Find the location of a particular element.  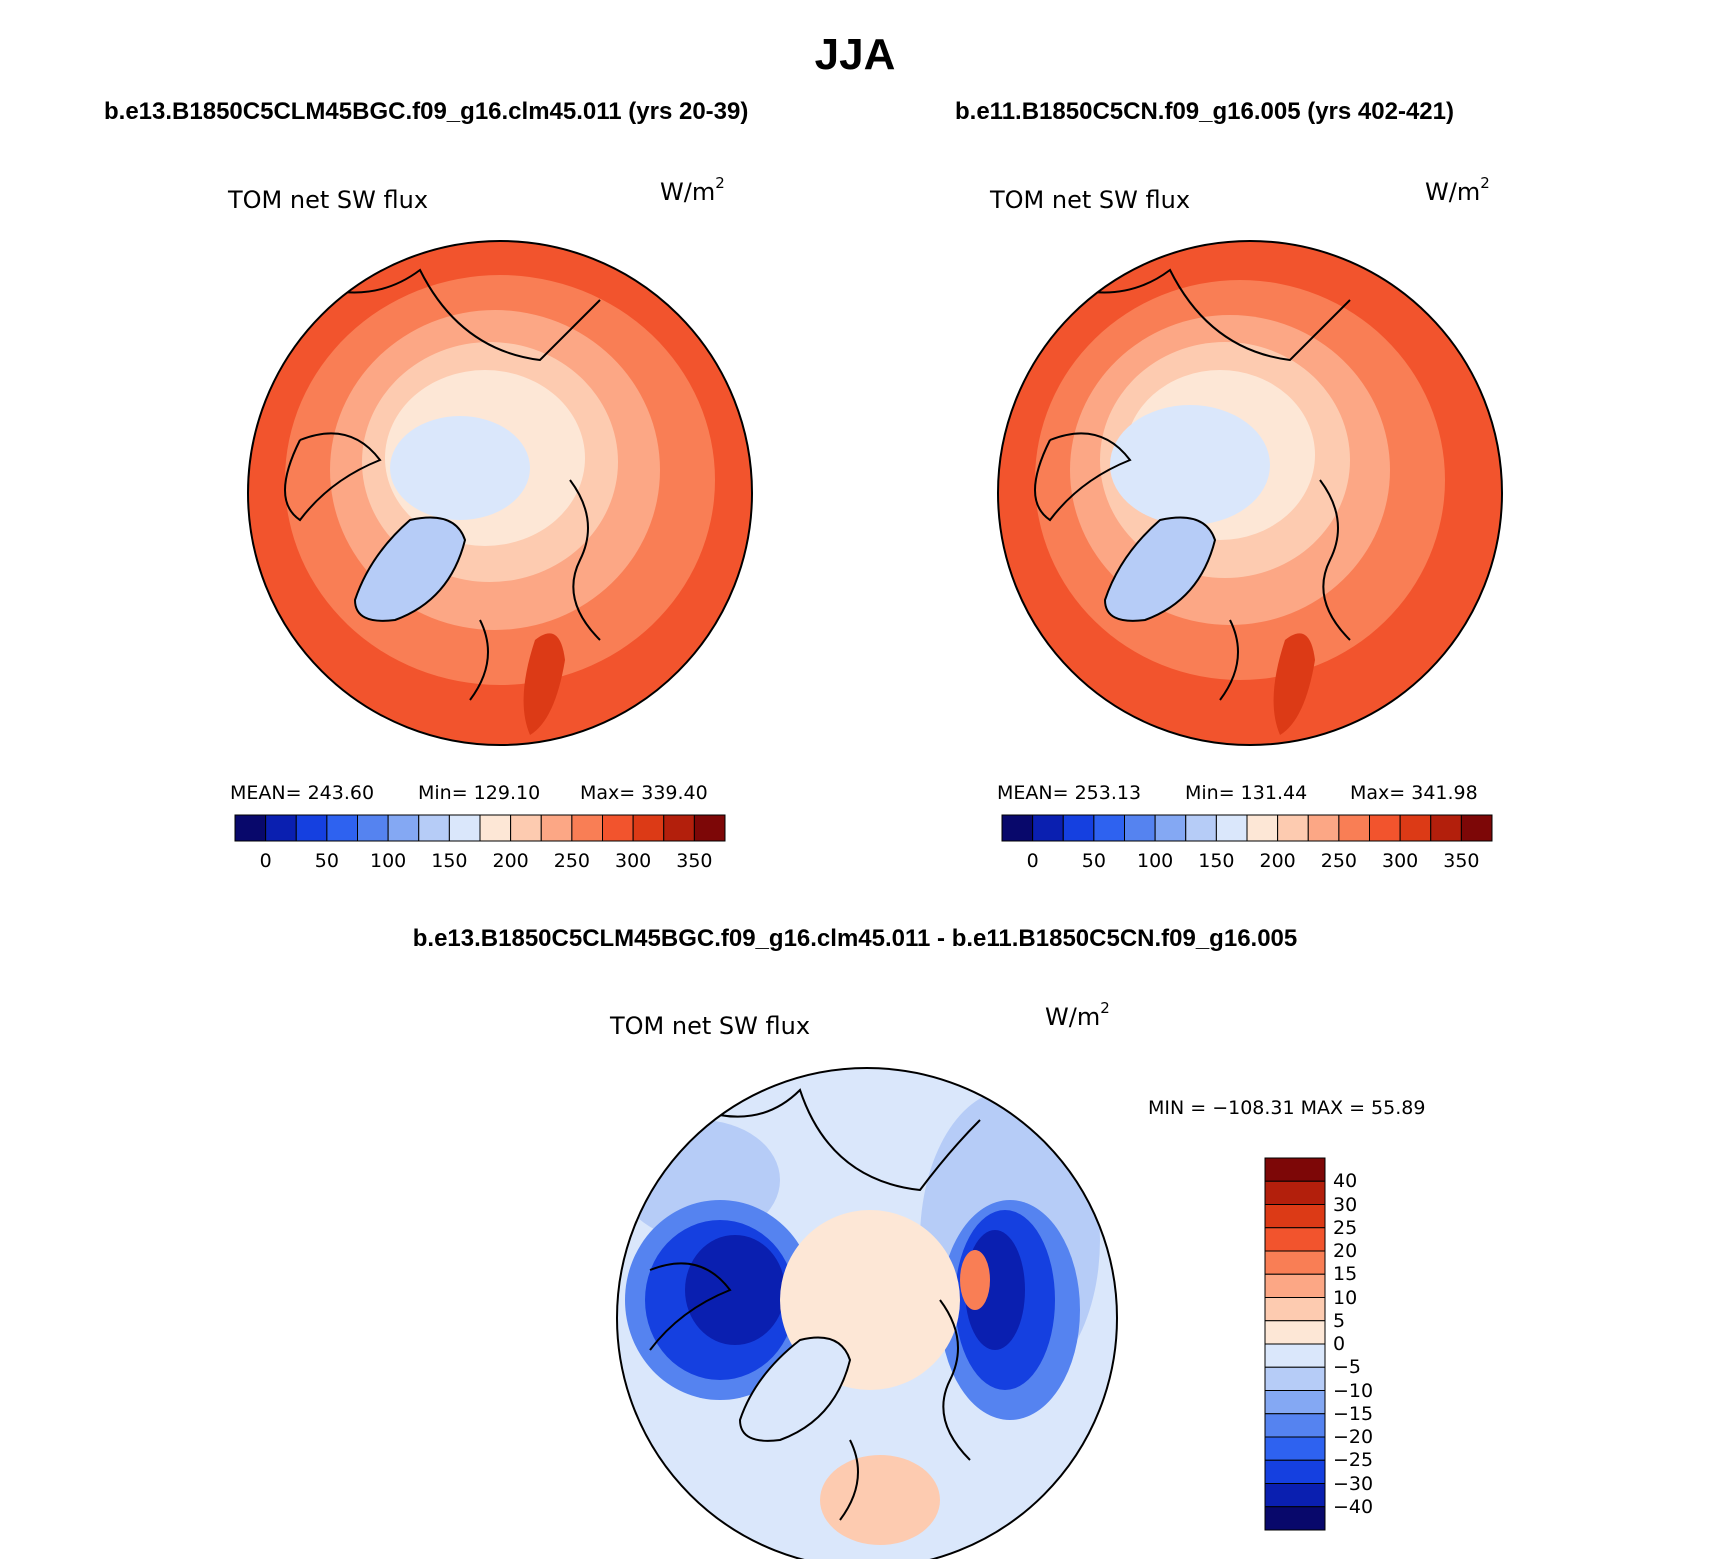

panel-1-colorbar-ticks: 0 50 100 150 200 250 300 350 is located at coordinates (480, 862).